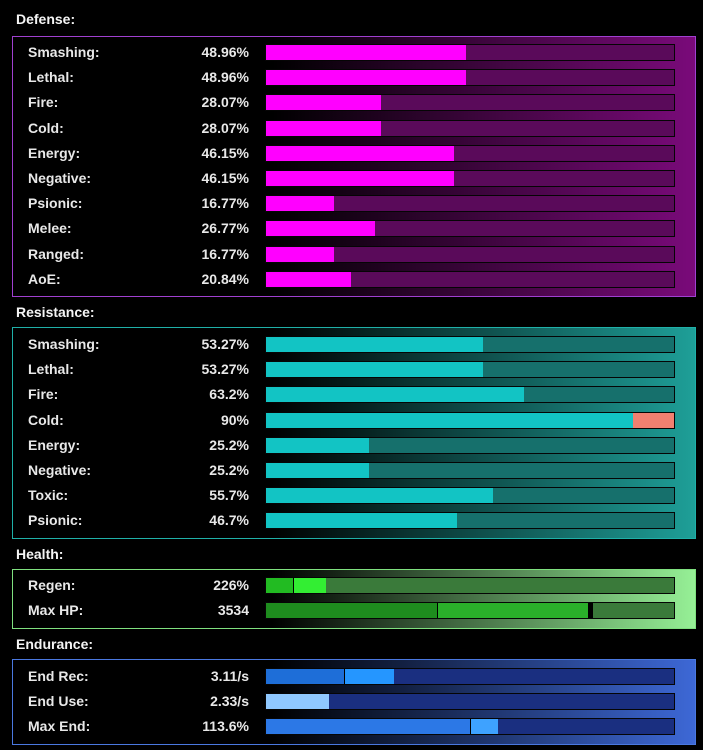  What do you see at coordinates (46, 19) in the screenshot?
I see `defense-title: Defense:` at bounding box center [46, 19].